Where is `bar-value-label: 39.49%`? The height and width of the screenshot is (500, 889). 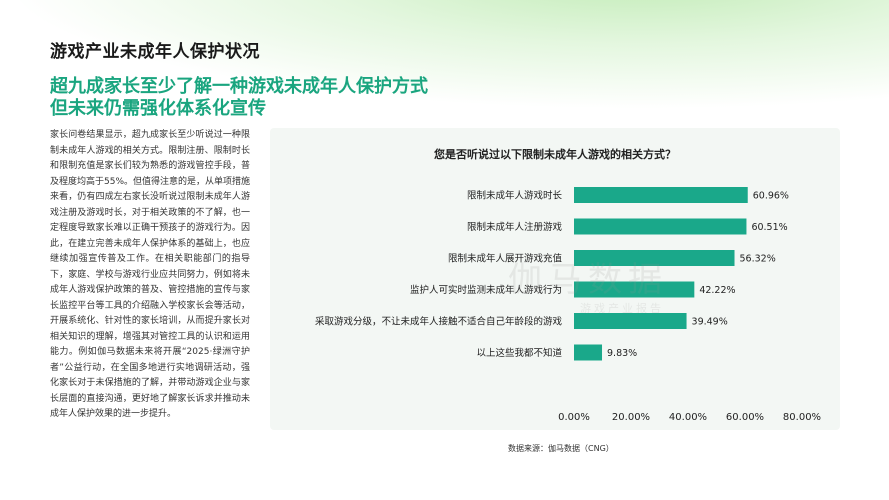 bar-value-label: 39.49% is located at coordinates (710, 322).